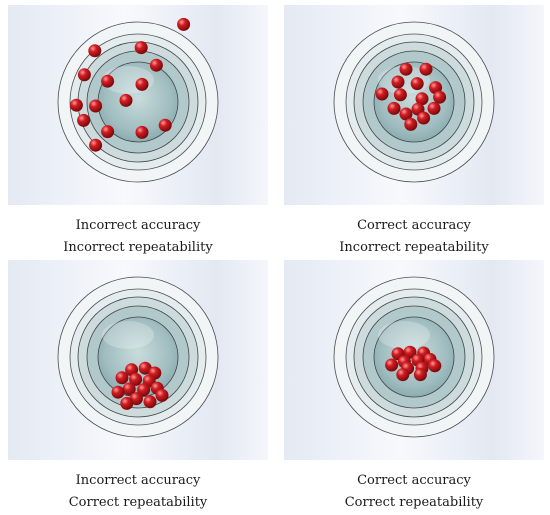 The width and height of the screenshot is (550, 515). Describe the element at coordinates (138, 492) in the screenshot. I see `panel-caption: Incorrect accuracy Correct repeatability` at that location.